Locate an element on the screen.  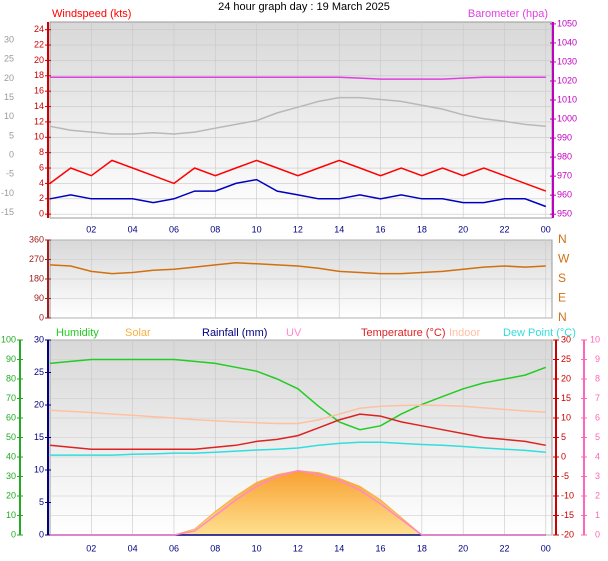
y-tick-label: 990 is located at coordinates (564, 137).